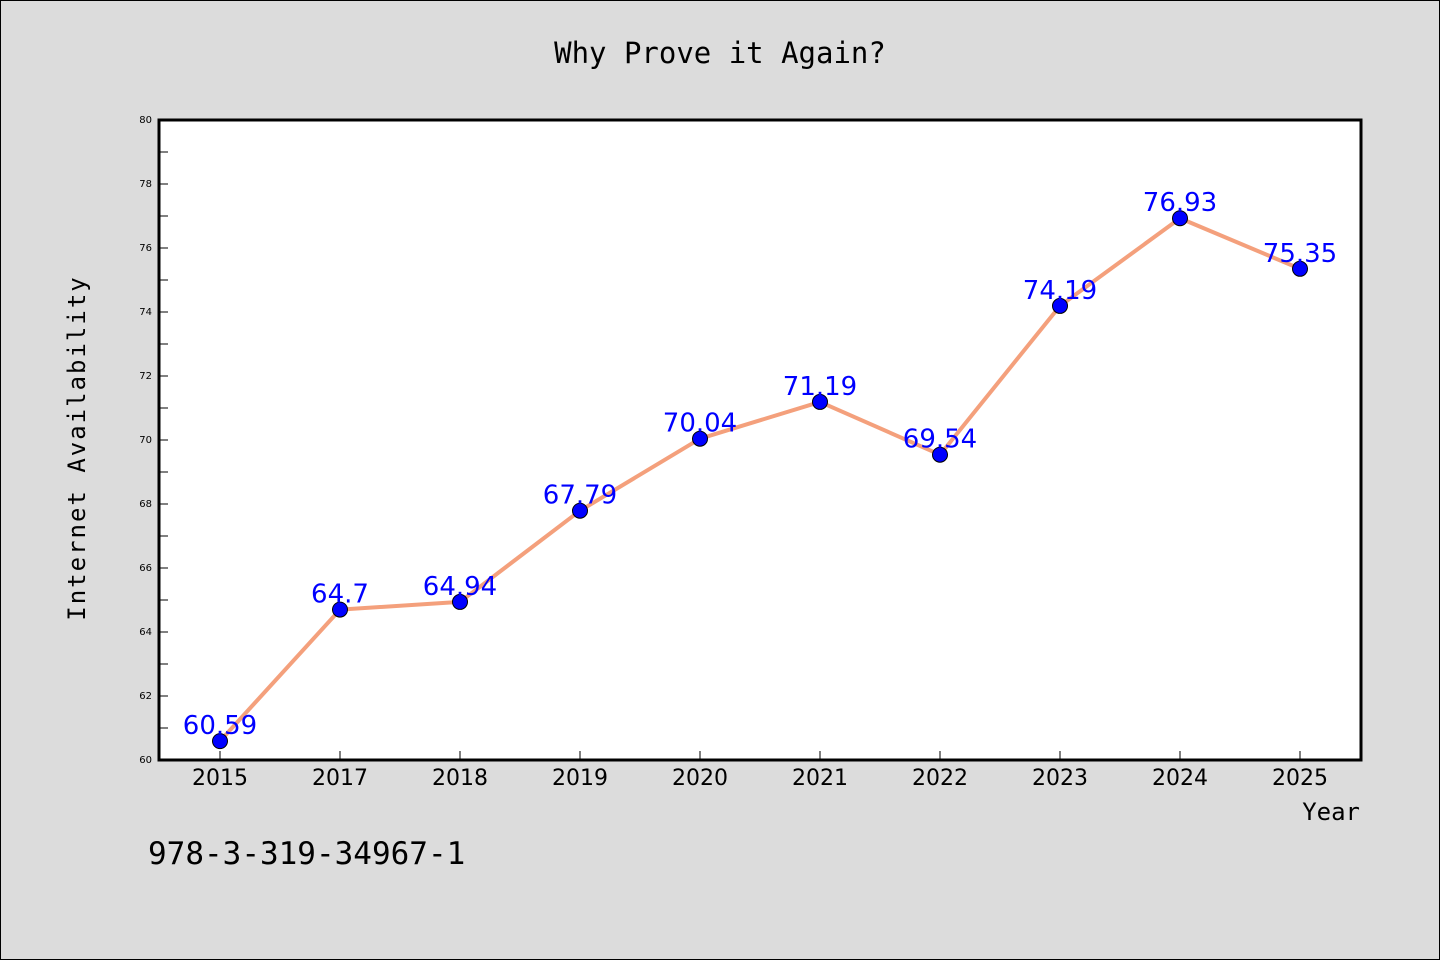 Image resolution: width=1440 pixels, height=960 pixels. What do you see at coordinates (306, 854) in the screenshot?
I see `isbn-annotation: 978-3-319-34967-1` at bounding box center [306, 854].